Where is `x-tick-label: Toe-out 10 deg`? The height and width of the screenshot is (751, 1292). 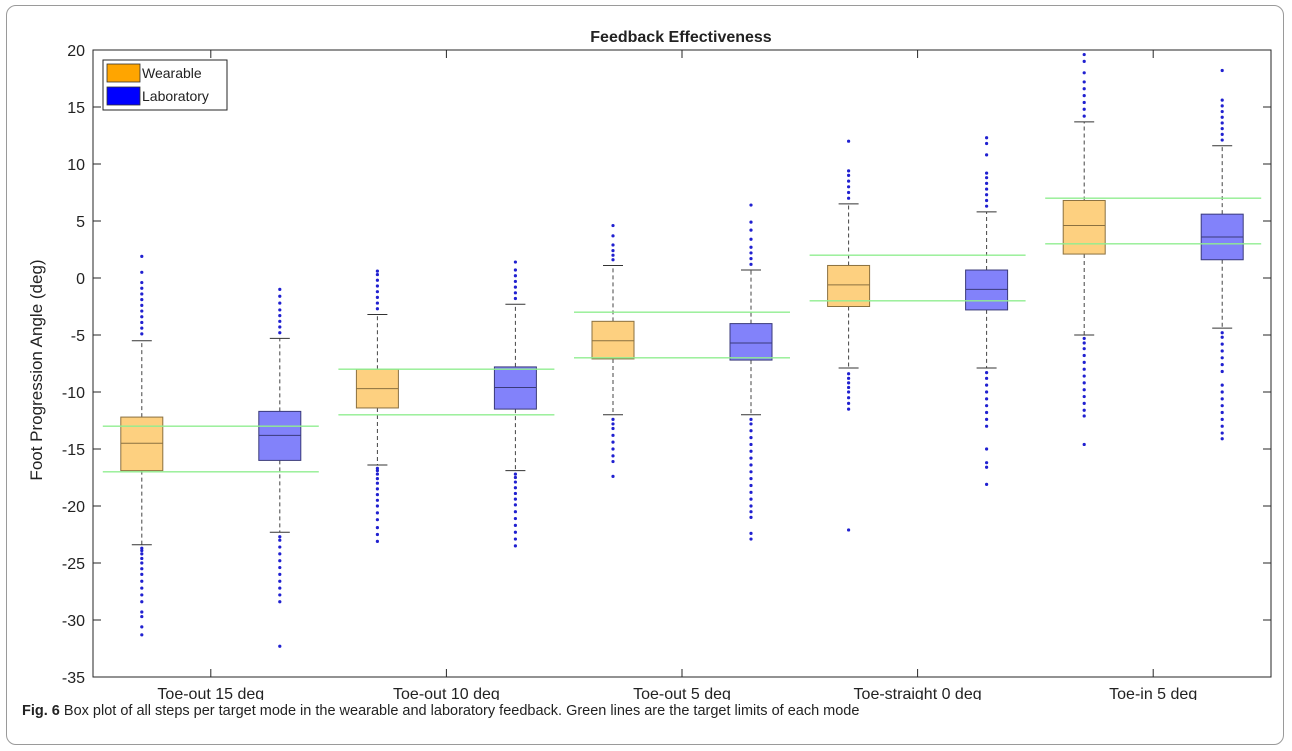
x-tick-label: Toe-out 10 deg is located at coordinates (446, 693).